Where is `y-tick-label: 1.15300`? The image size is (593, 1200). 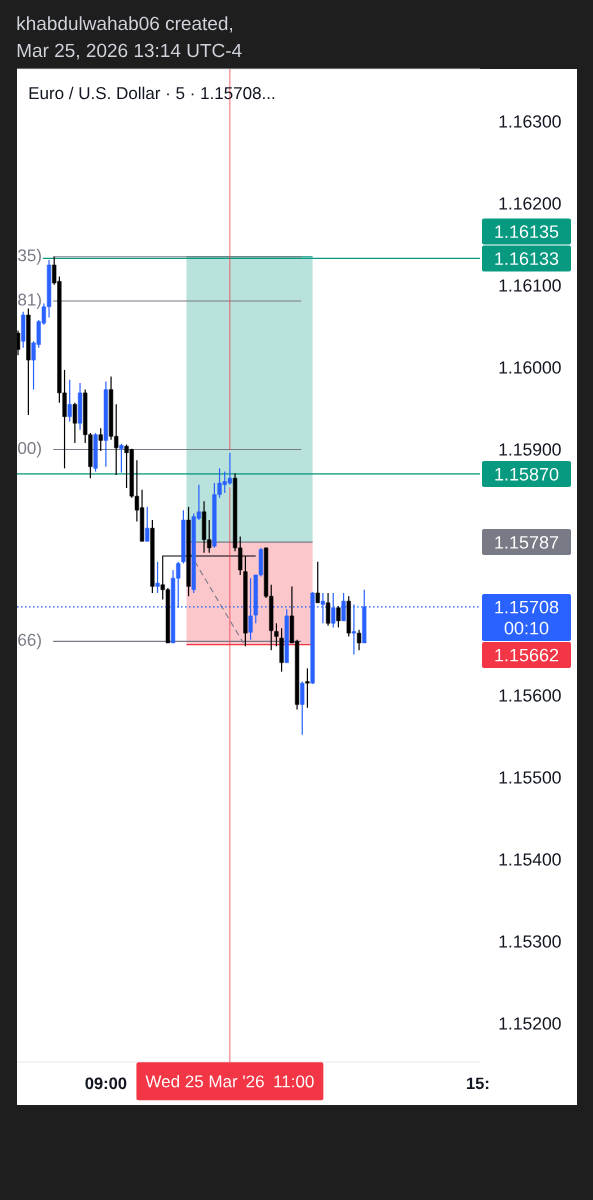
y-tick-label: 1.15300 is located at coordinates (530, 941).